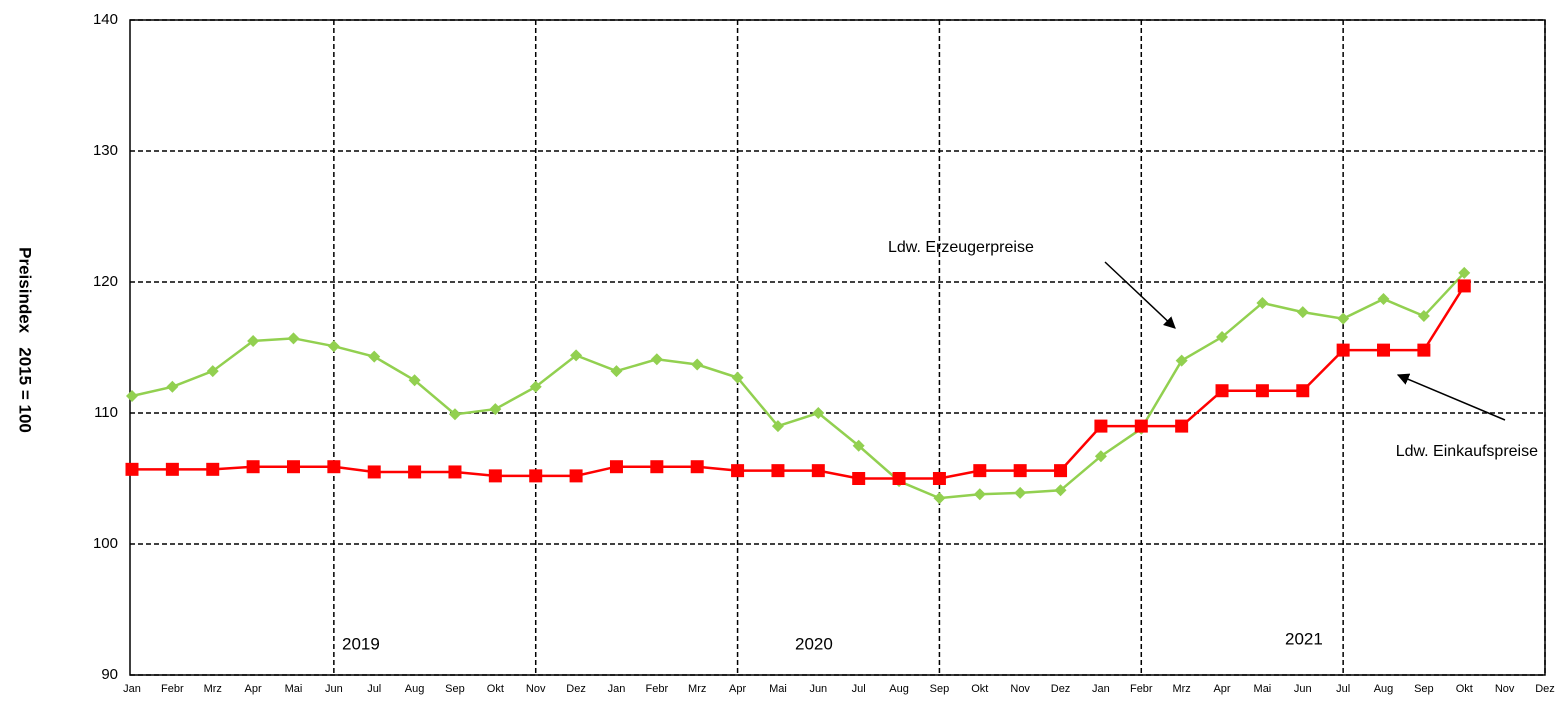 The width and height of the screenshot is (1558, 703). Describe the element at coordinates (105, 543) in the screenshot. I see `y-tick-label: 100` at that location.